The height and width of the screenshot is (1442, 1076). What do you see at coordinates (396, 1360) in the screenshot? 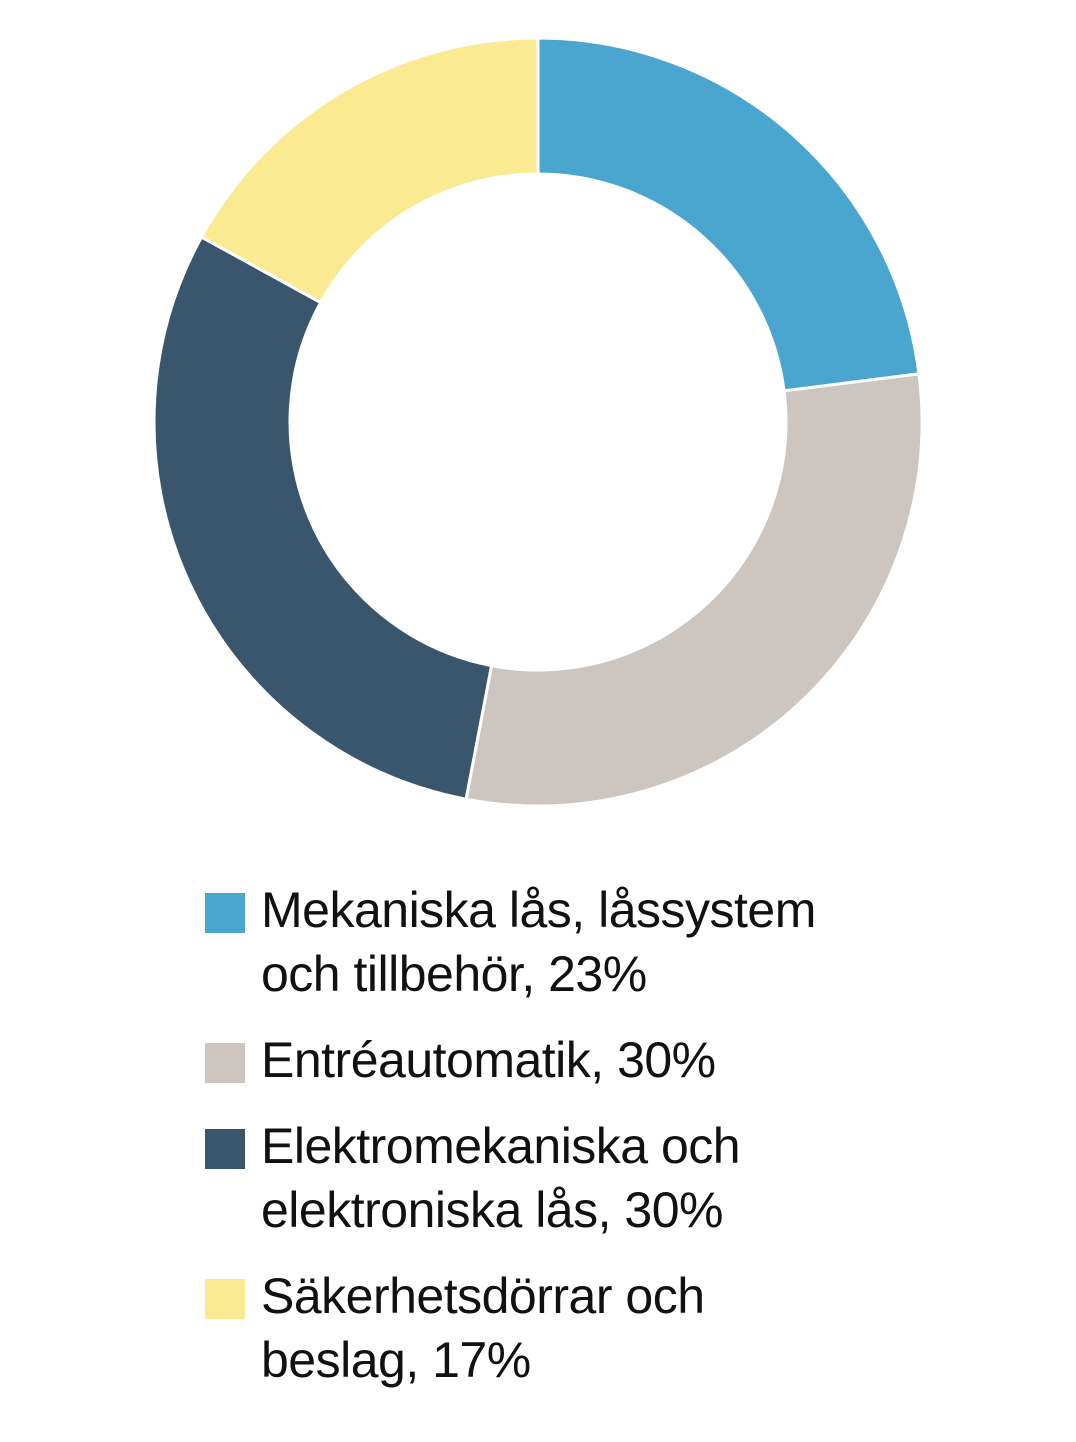
I see `legend-label-line: beslag, 17%` at bounding box center [396, 1360].